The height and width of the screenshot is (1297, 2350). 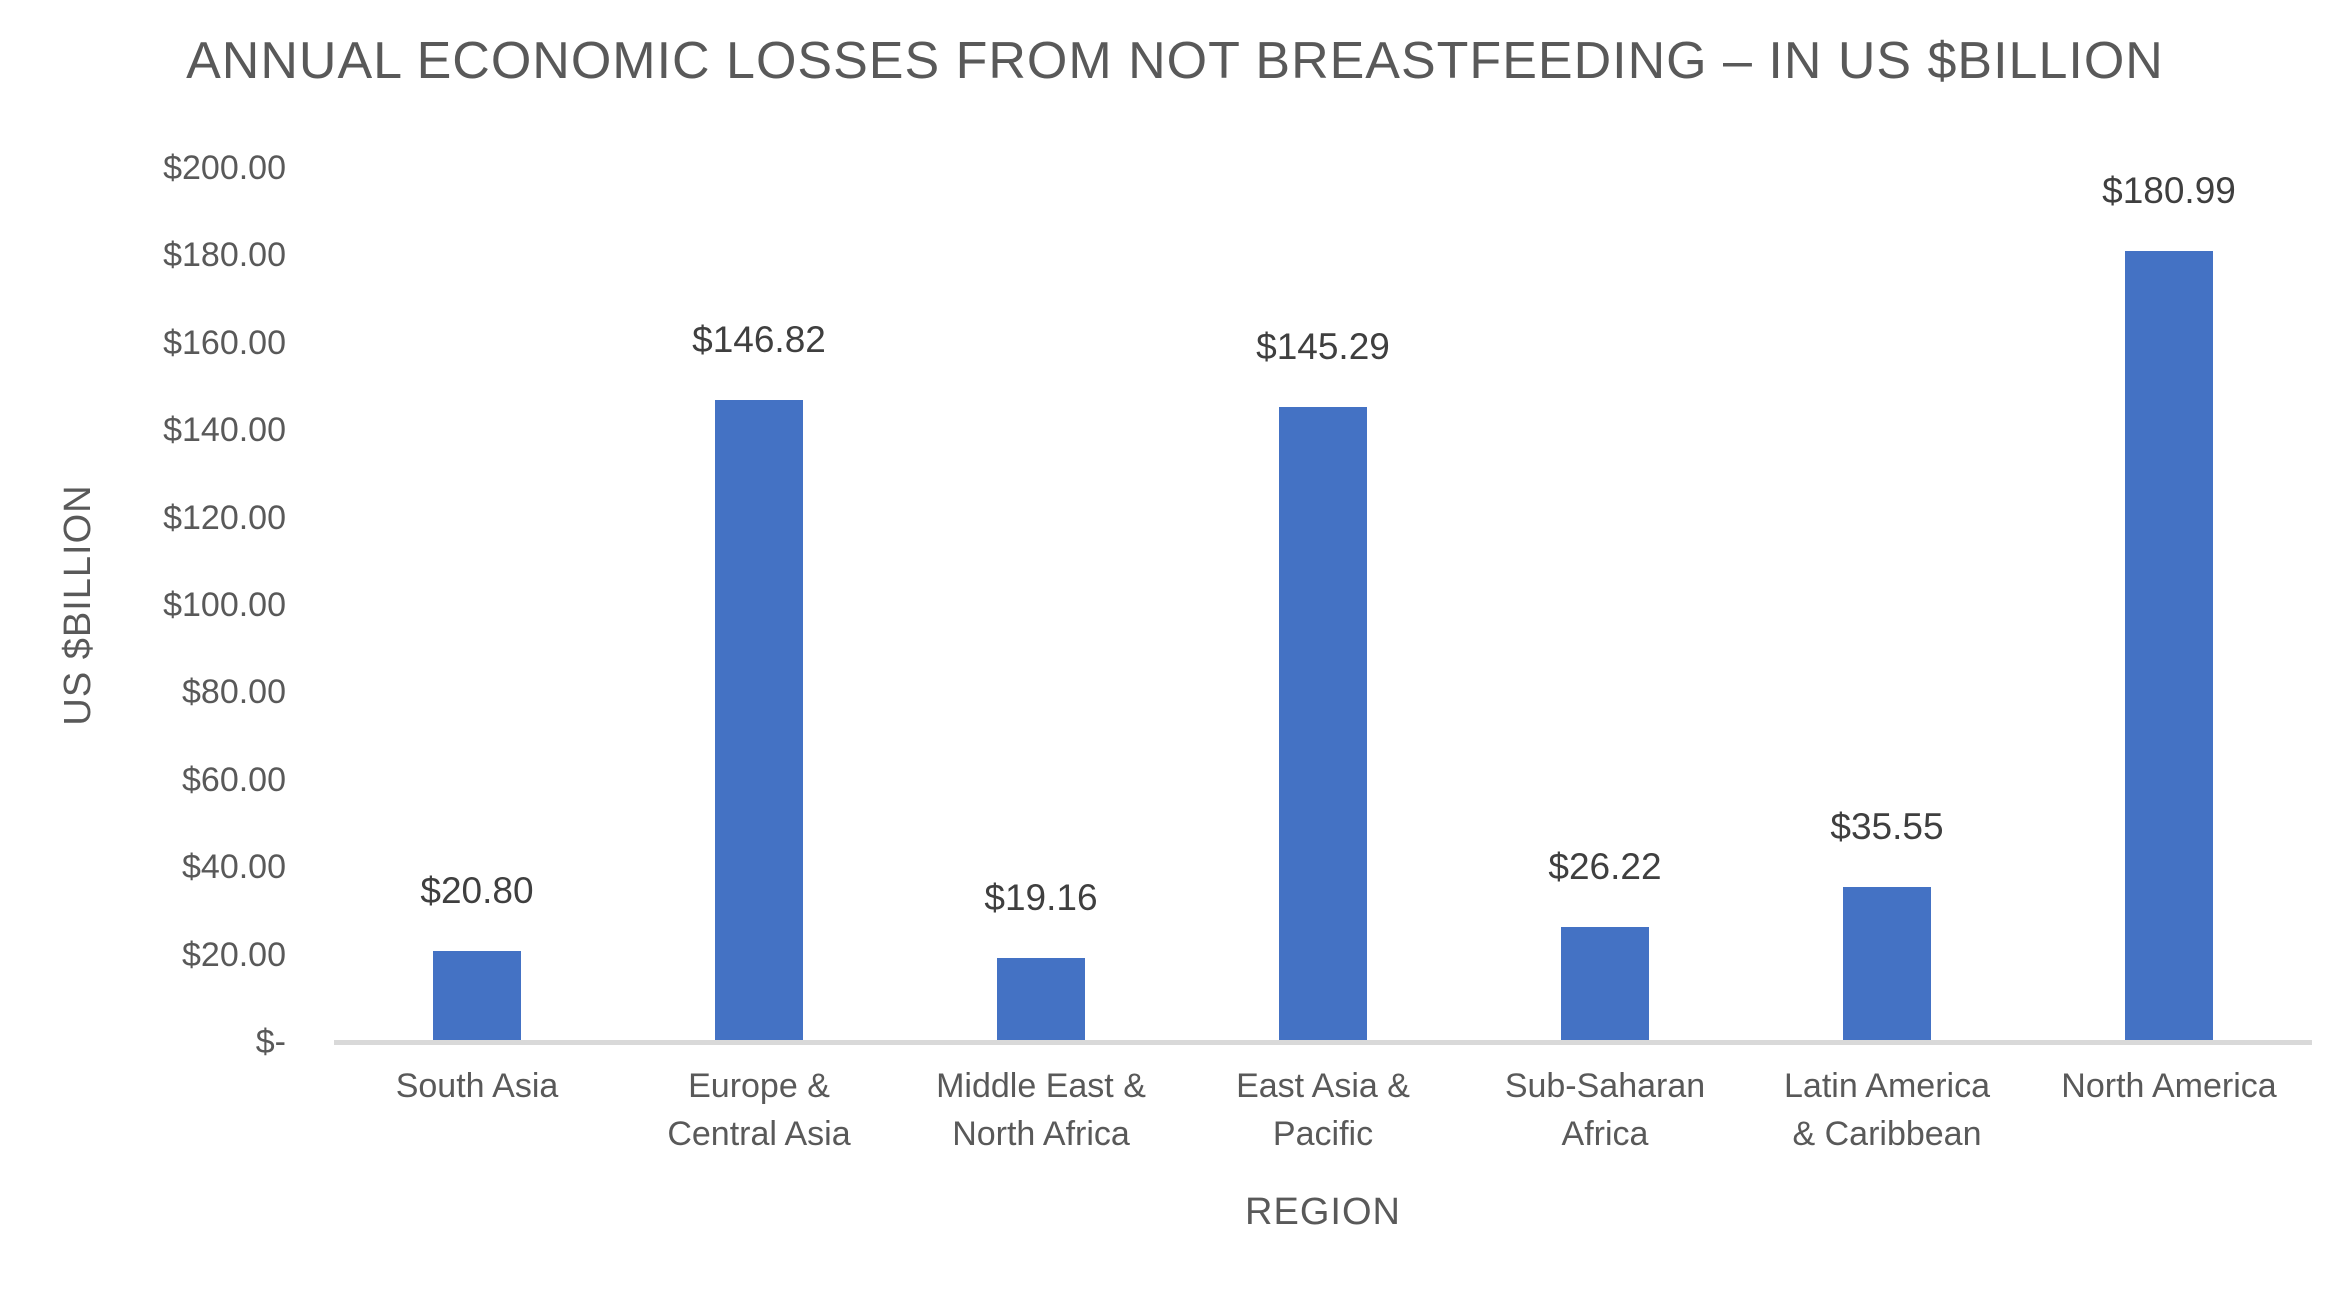 I want to click on bar-data-label: $20.80, so click(x=477, y=891).